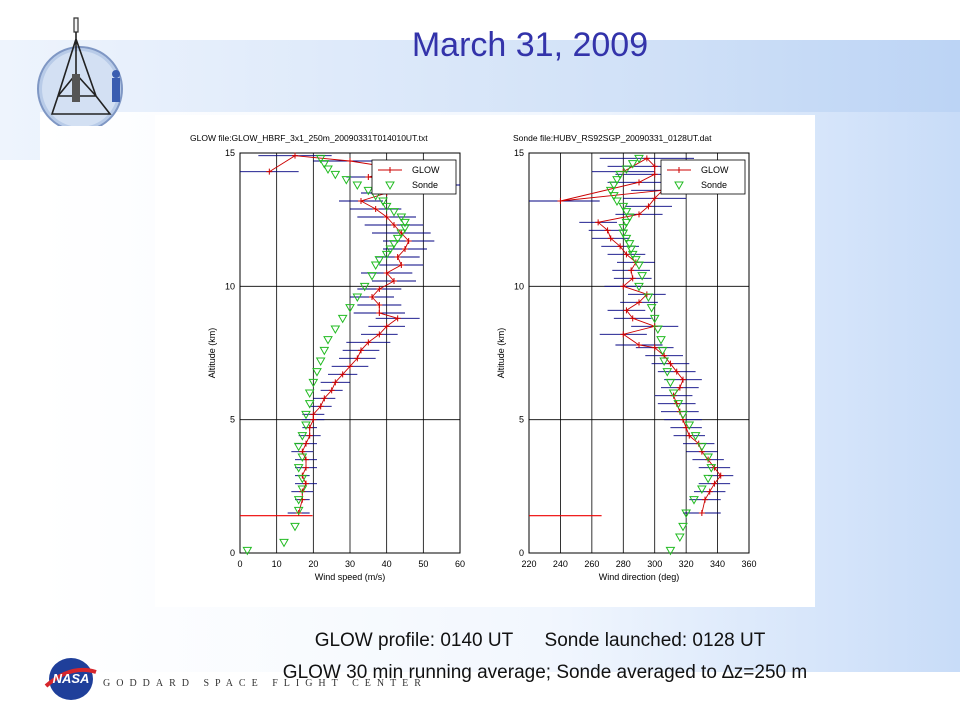 This screenshot has width=960, height=720. Describe the element at coordinates (560, 564) in the screenshot. I see `x-tick-label: 240` at that location.